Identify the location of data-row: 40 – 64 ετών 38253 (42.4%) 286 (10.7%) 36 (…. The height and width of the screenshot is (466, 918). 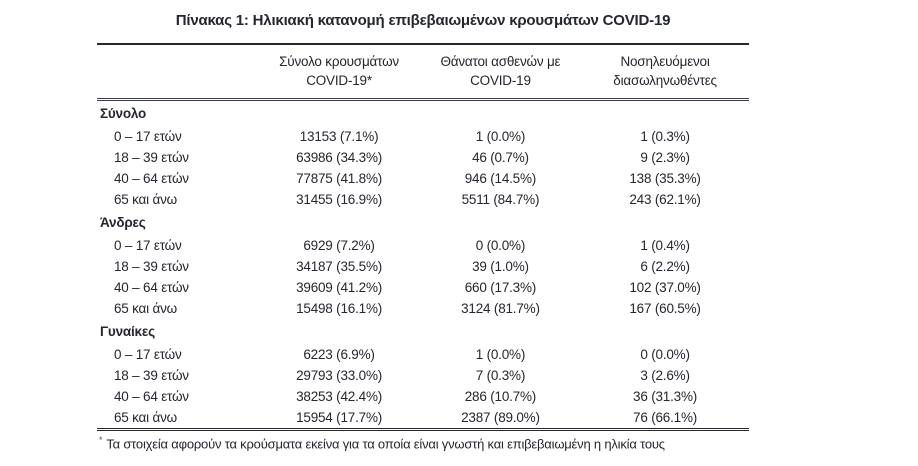
(423, 396).